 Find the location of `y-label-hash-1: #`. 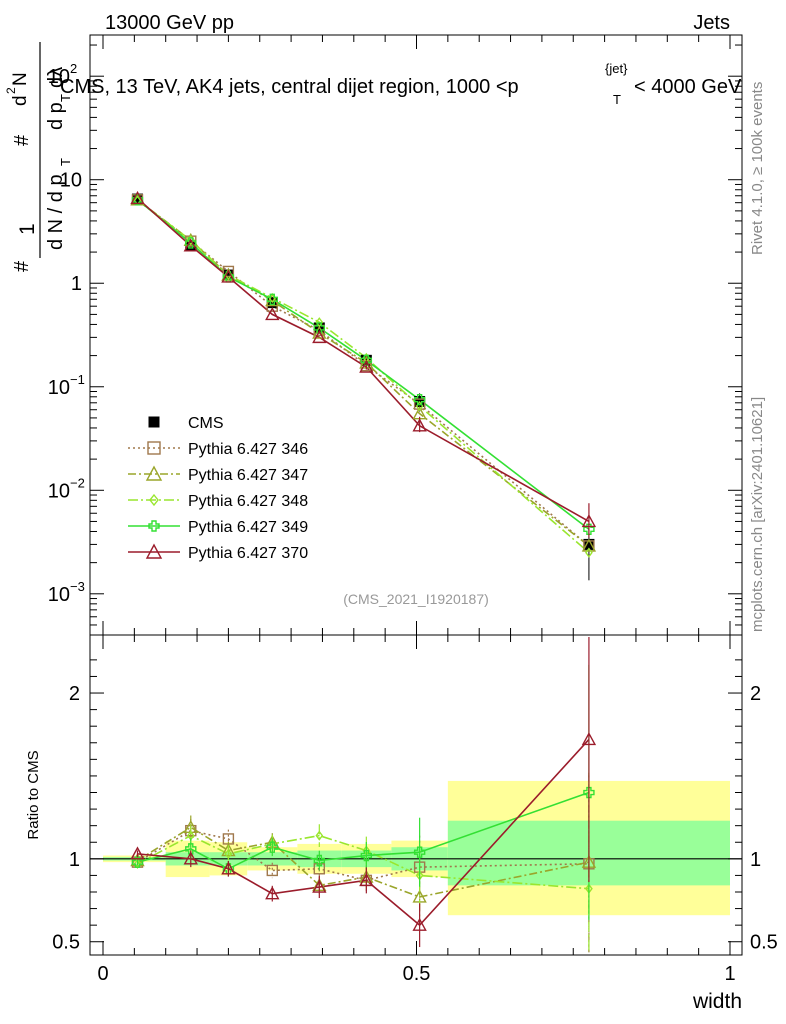

y-label-hash-1: # is located at coordinates (22, 266).